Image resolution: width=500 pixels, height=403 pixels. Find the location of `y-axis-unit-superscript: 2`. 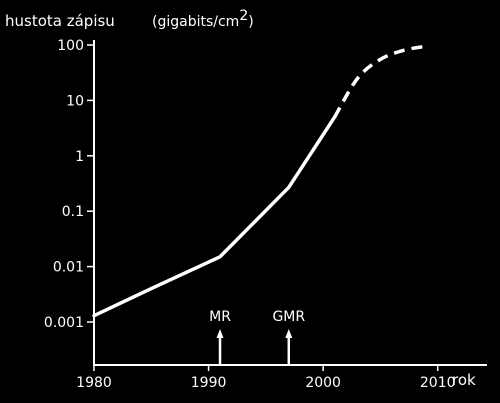

y-axis-unit-superscript: 2 is located at coordinates (243, 16).